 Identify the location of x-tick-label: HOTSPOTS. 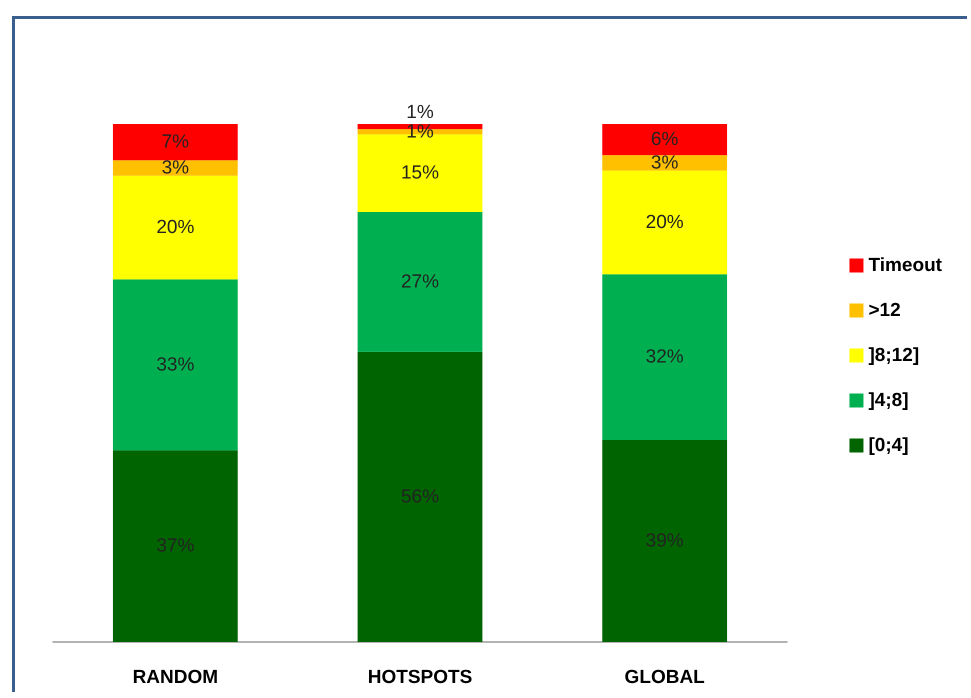
(420, 677).